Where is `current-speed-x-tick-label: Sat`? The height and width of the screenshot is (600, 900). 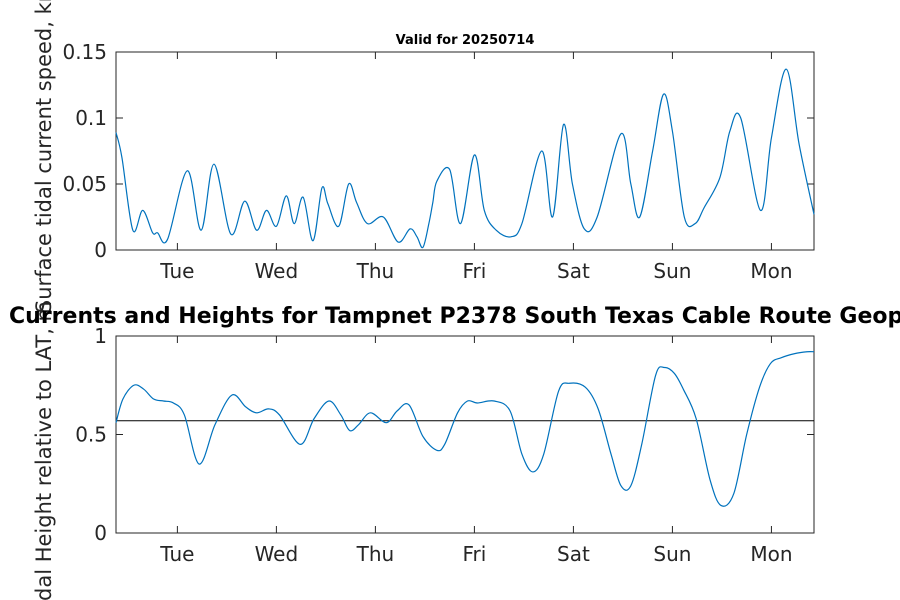 current-speed-x-tick-label: Sat is located at coordinates (573, 271).